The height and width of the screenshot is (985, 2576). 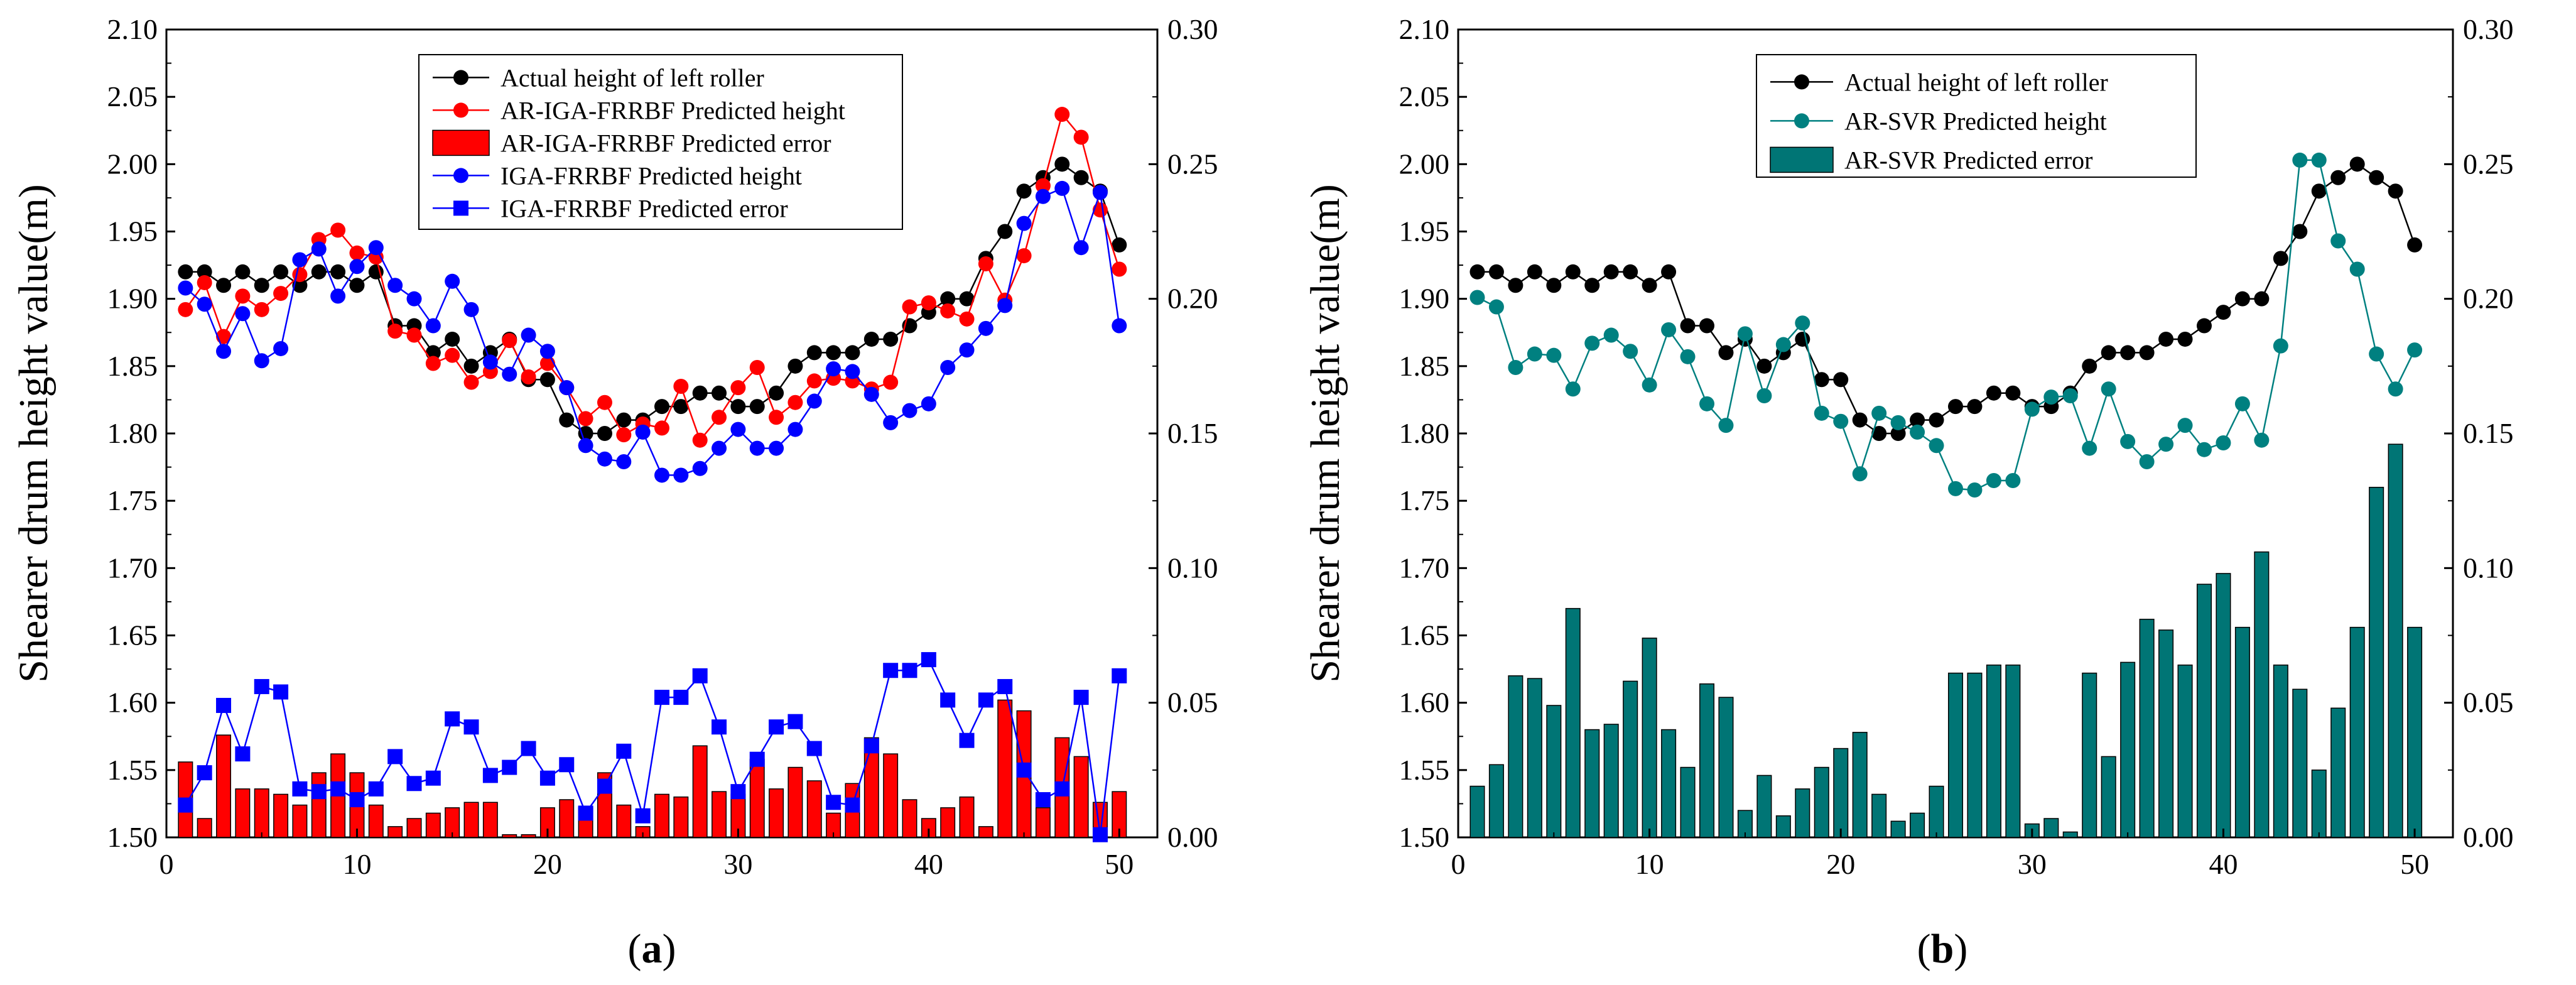 What do you see at coordinates (651, 176) in the screenshot?
I see `legend-entry-label: IGA-FRRBF Predicted height` at bounding box center [651, 176].